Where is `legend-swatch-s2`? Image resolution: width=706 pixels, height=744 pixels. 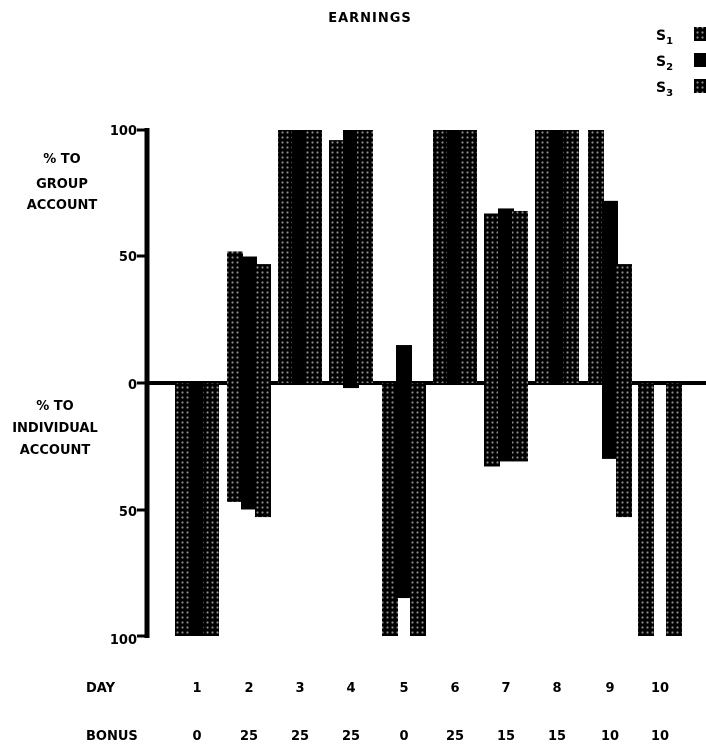 legend-swatch-s2 is located at coordinates (700, 60).